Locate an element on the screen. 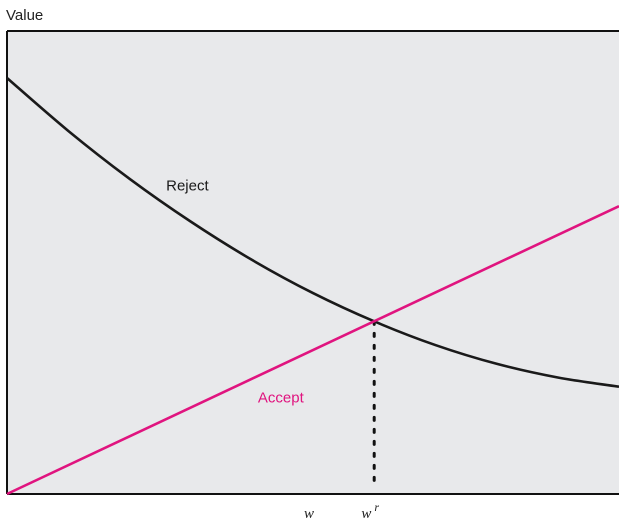 This screenshot has width=619, height=525. x-tick-label-superscript: r is located at coordinates (375, 507).